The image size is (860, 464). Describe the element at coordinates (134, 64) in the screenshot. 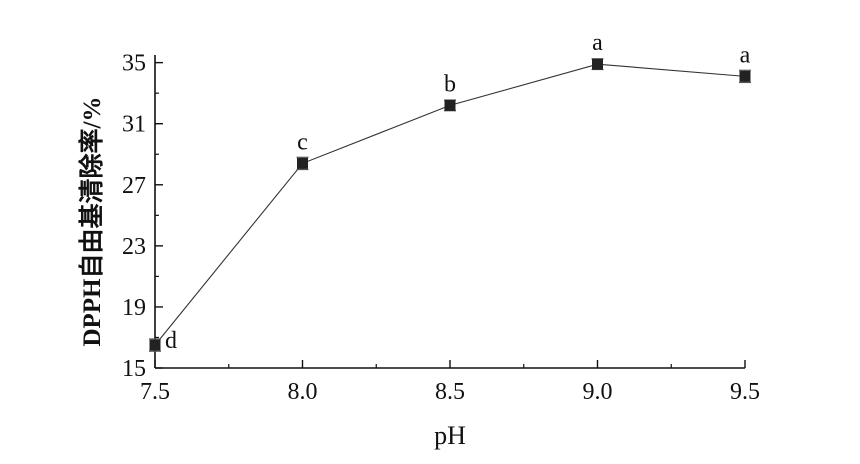

I see `y-tick-label: 35` at that location.